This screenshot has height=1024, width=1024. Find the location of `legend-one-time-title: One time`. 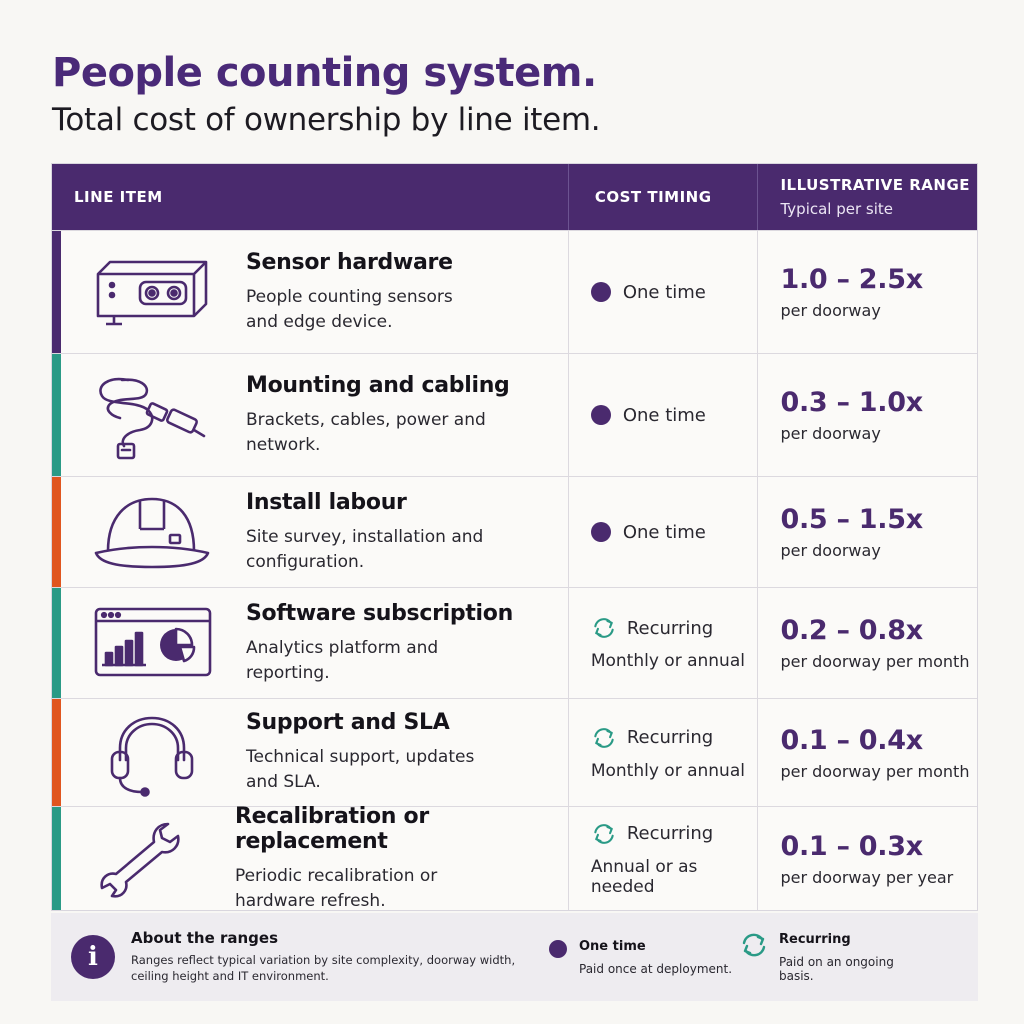

legend-one-time-title: One time is located at coordinates (612, 946).